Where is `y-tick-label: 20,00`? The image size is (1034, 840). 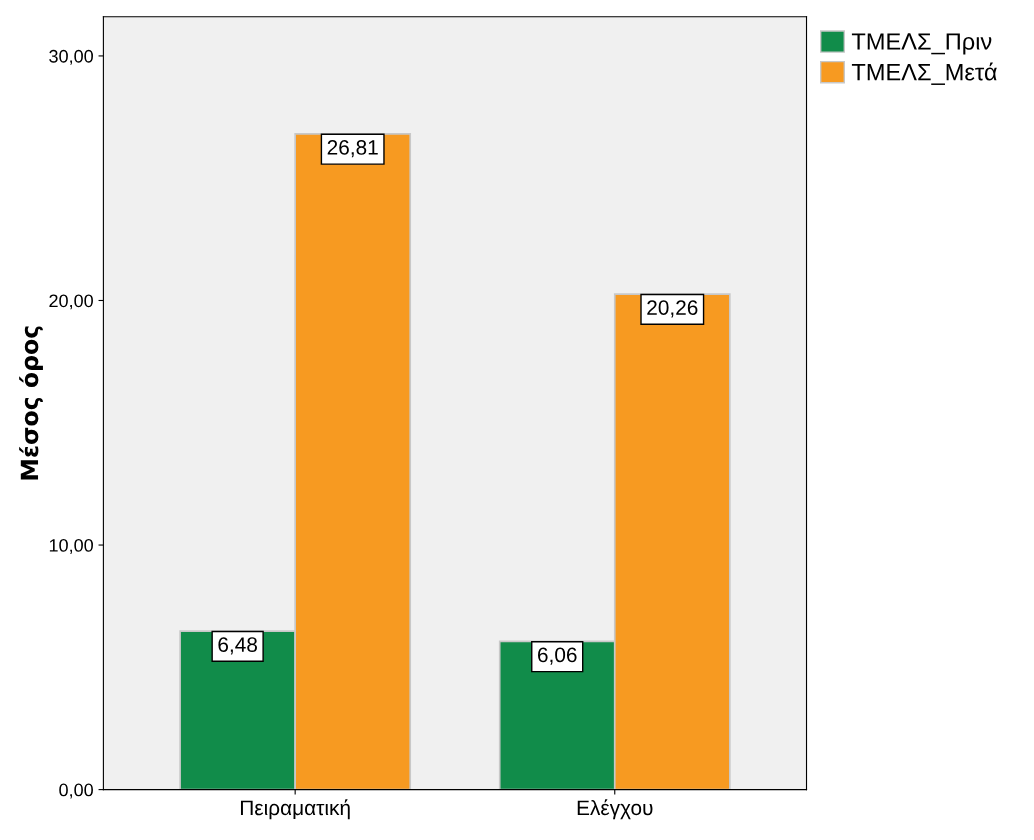
y-tick-label: 20,00 is located at coordinates (71, 302).